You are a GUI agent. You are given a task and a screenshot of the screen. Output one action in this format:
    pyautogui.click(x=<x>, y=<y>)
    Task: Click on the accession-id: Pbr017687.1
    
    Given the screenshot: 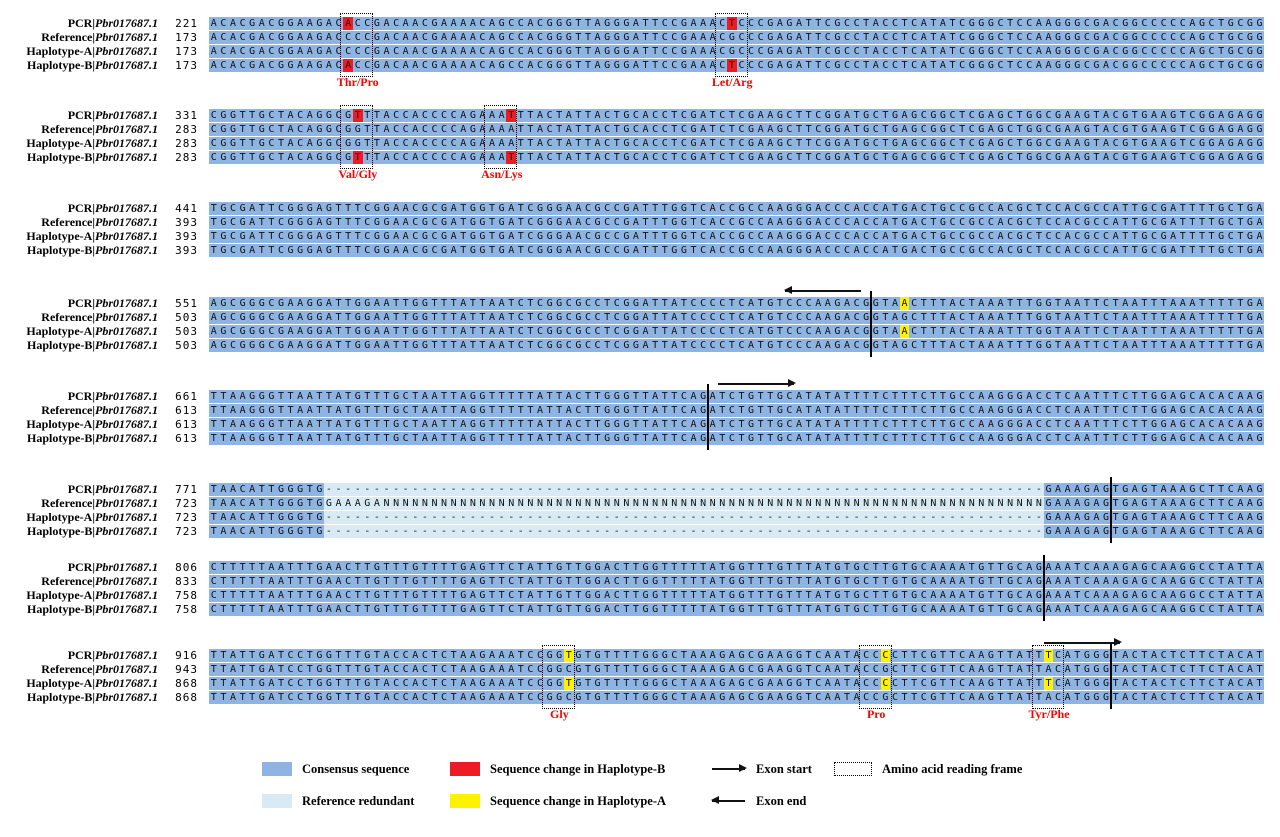 What is the action you would take?
    pyautogui.click(x=126, y=669)
    